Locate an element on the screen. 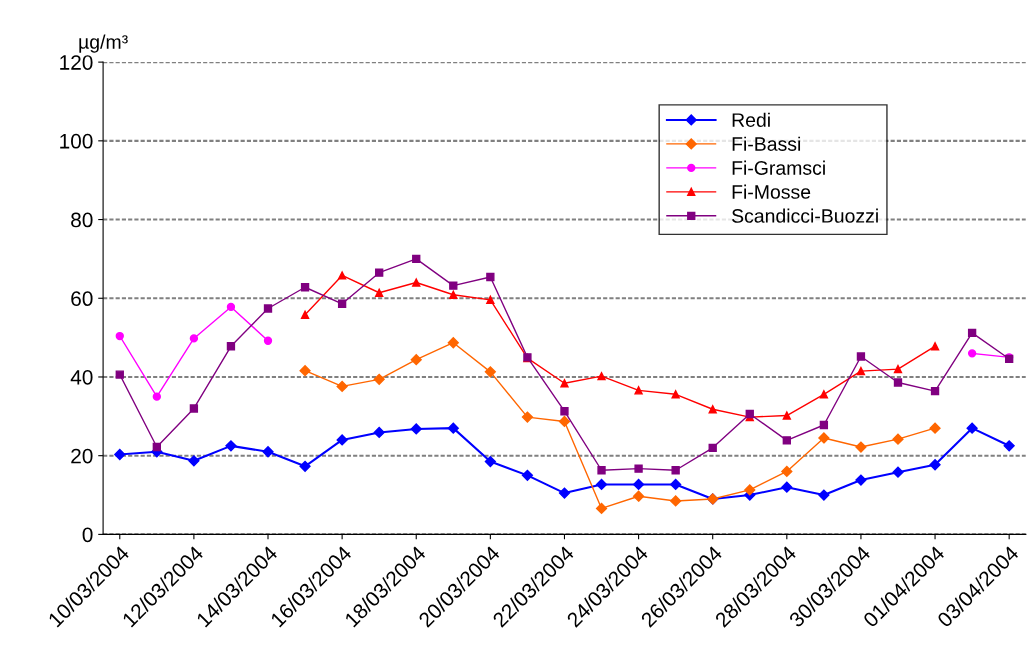 This screenshot has width=1031, height=668. y-tick-label: 60 is located at coordinates (82, 299).